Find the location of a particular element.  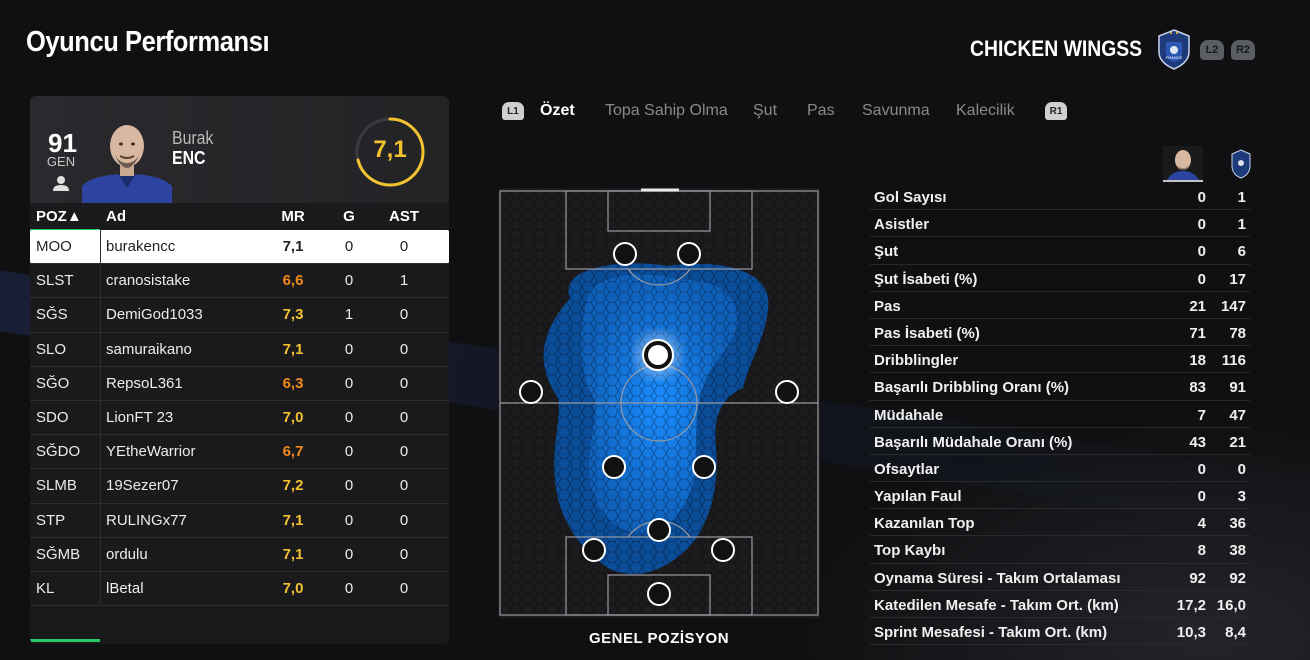

tab-sut: Şut is located at coordinates (765, 110).